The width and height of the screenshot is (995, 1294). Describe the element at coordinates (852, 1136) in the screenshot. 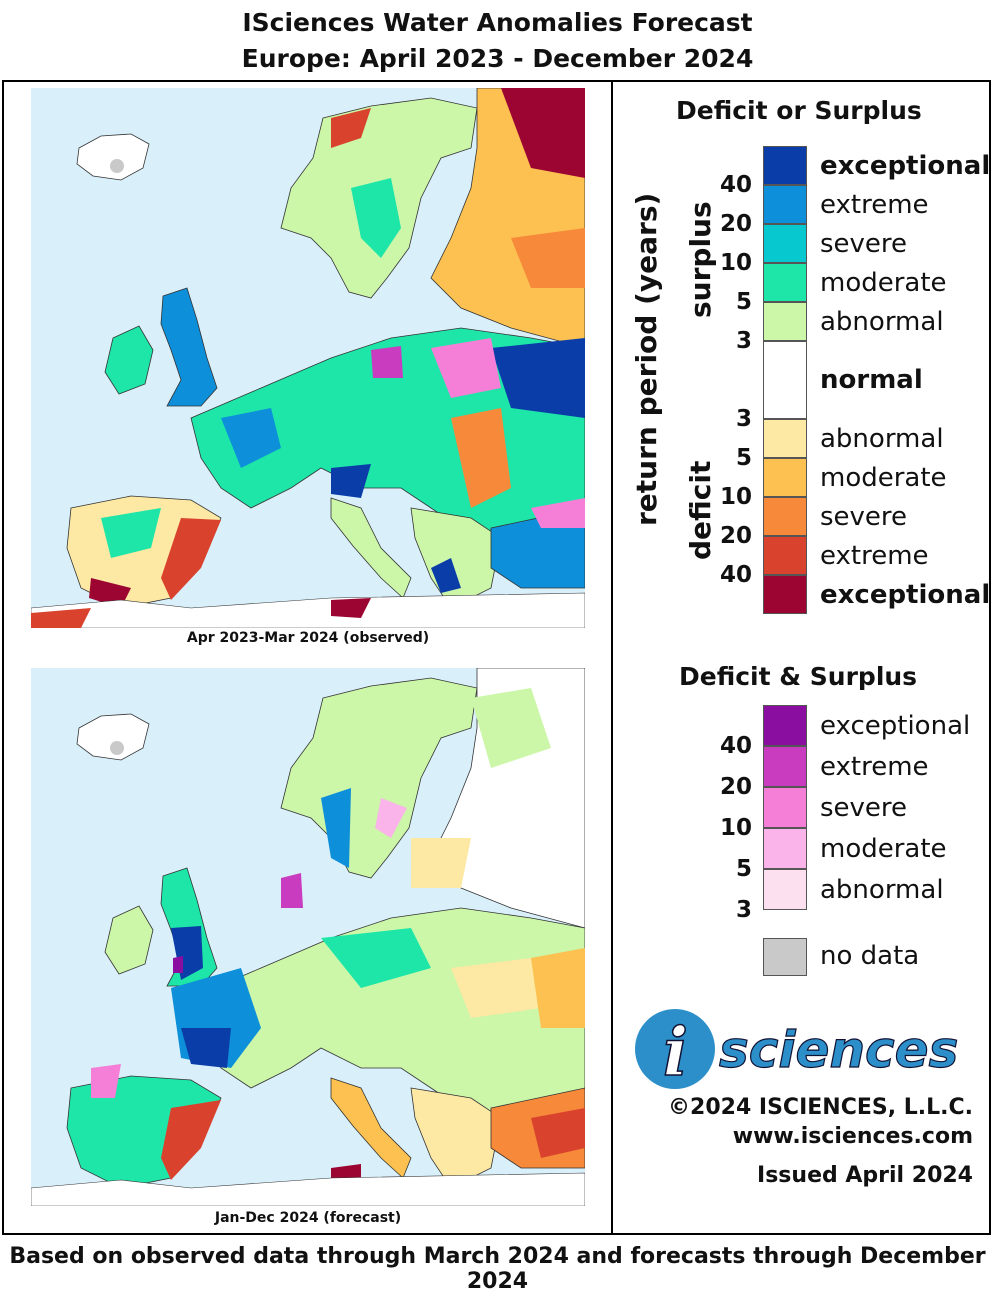

I see `website-link: www.isciences.com` at that location.